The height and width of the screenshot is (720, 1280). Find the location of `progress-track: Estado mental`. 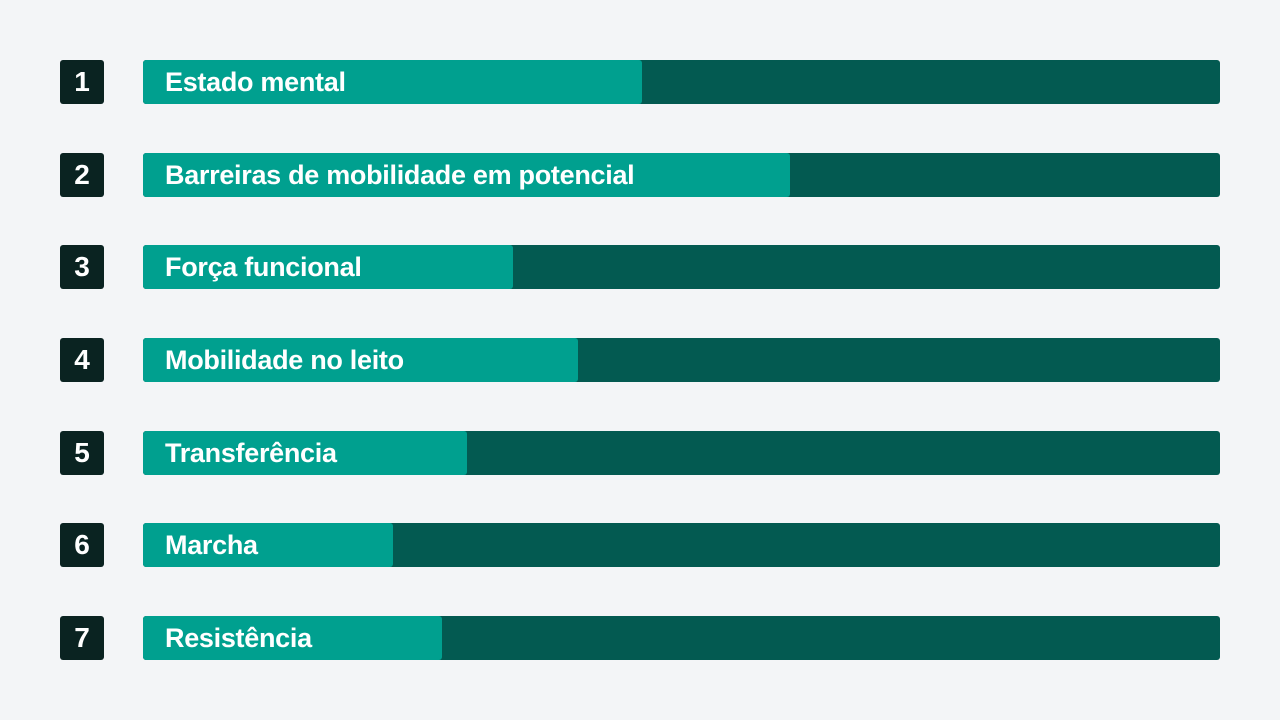

progress-track: Estado mental is located at coordinates (681, 82).